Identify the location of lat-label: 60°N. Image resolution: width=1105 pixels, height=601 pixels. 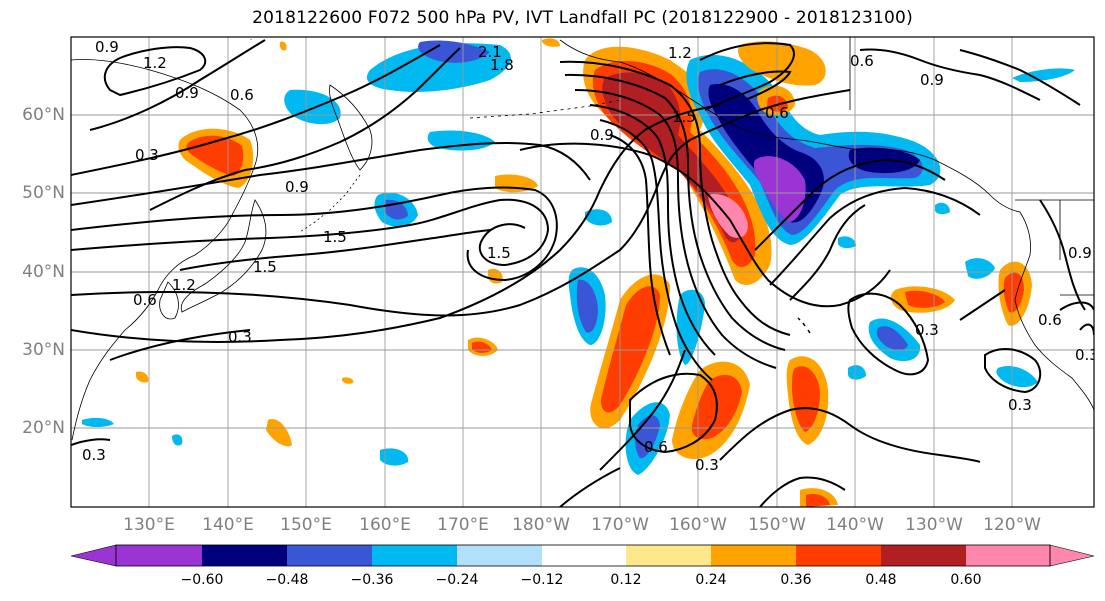
(43, 115).